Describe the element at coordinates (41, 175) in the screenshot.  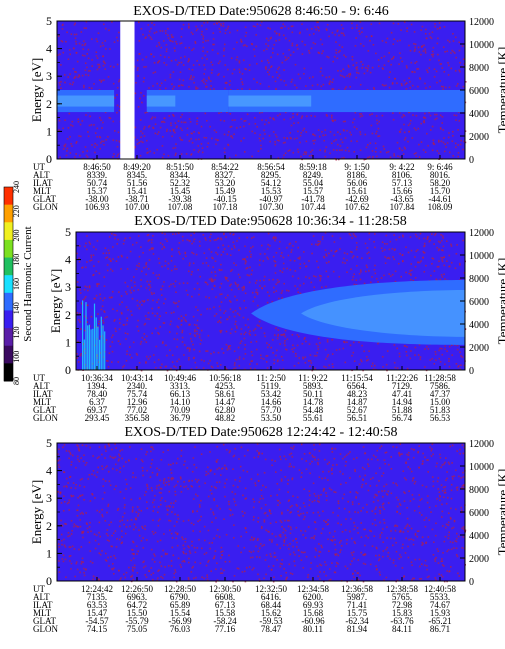
I see `table-row-label: ALT` at that location.